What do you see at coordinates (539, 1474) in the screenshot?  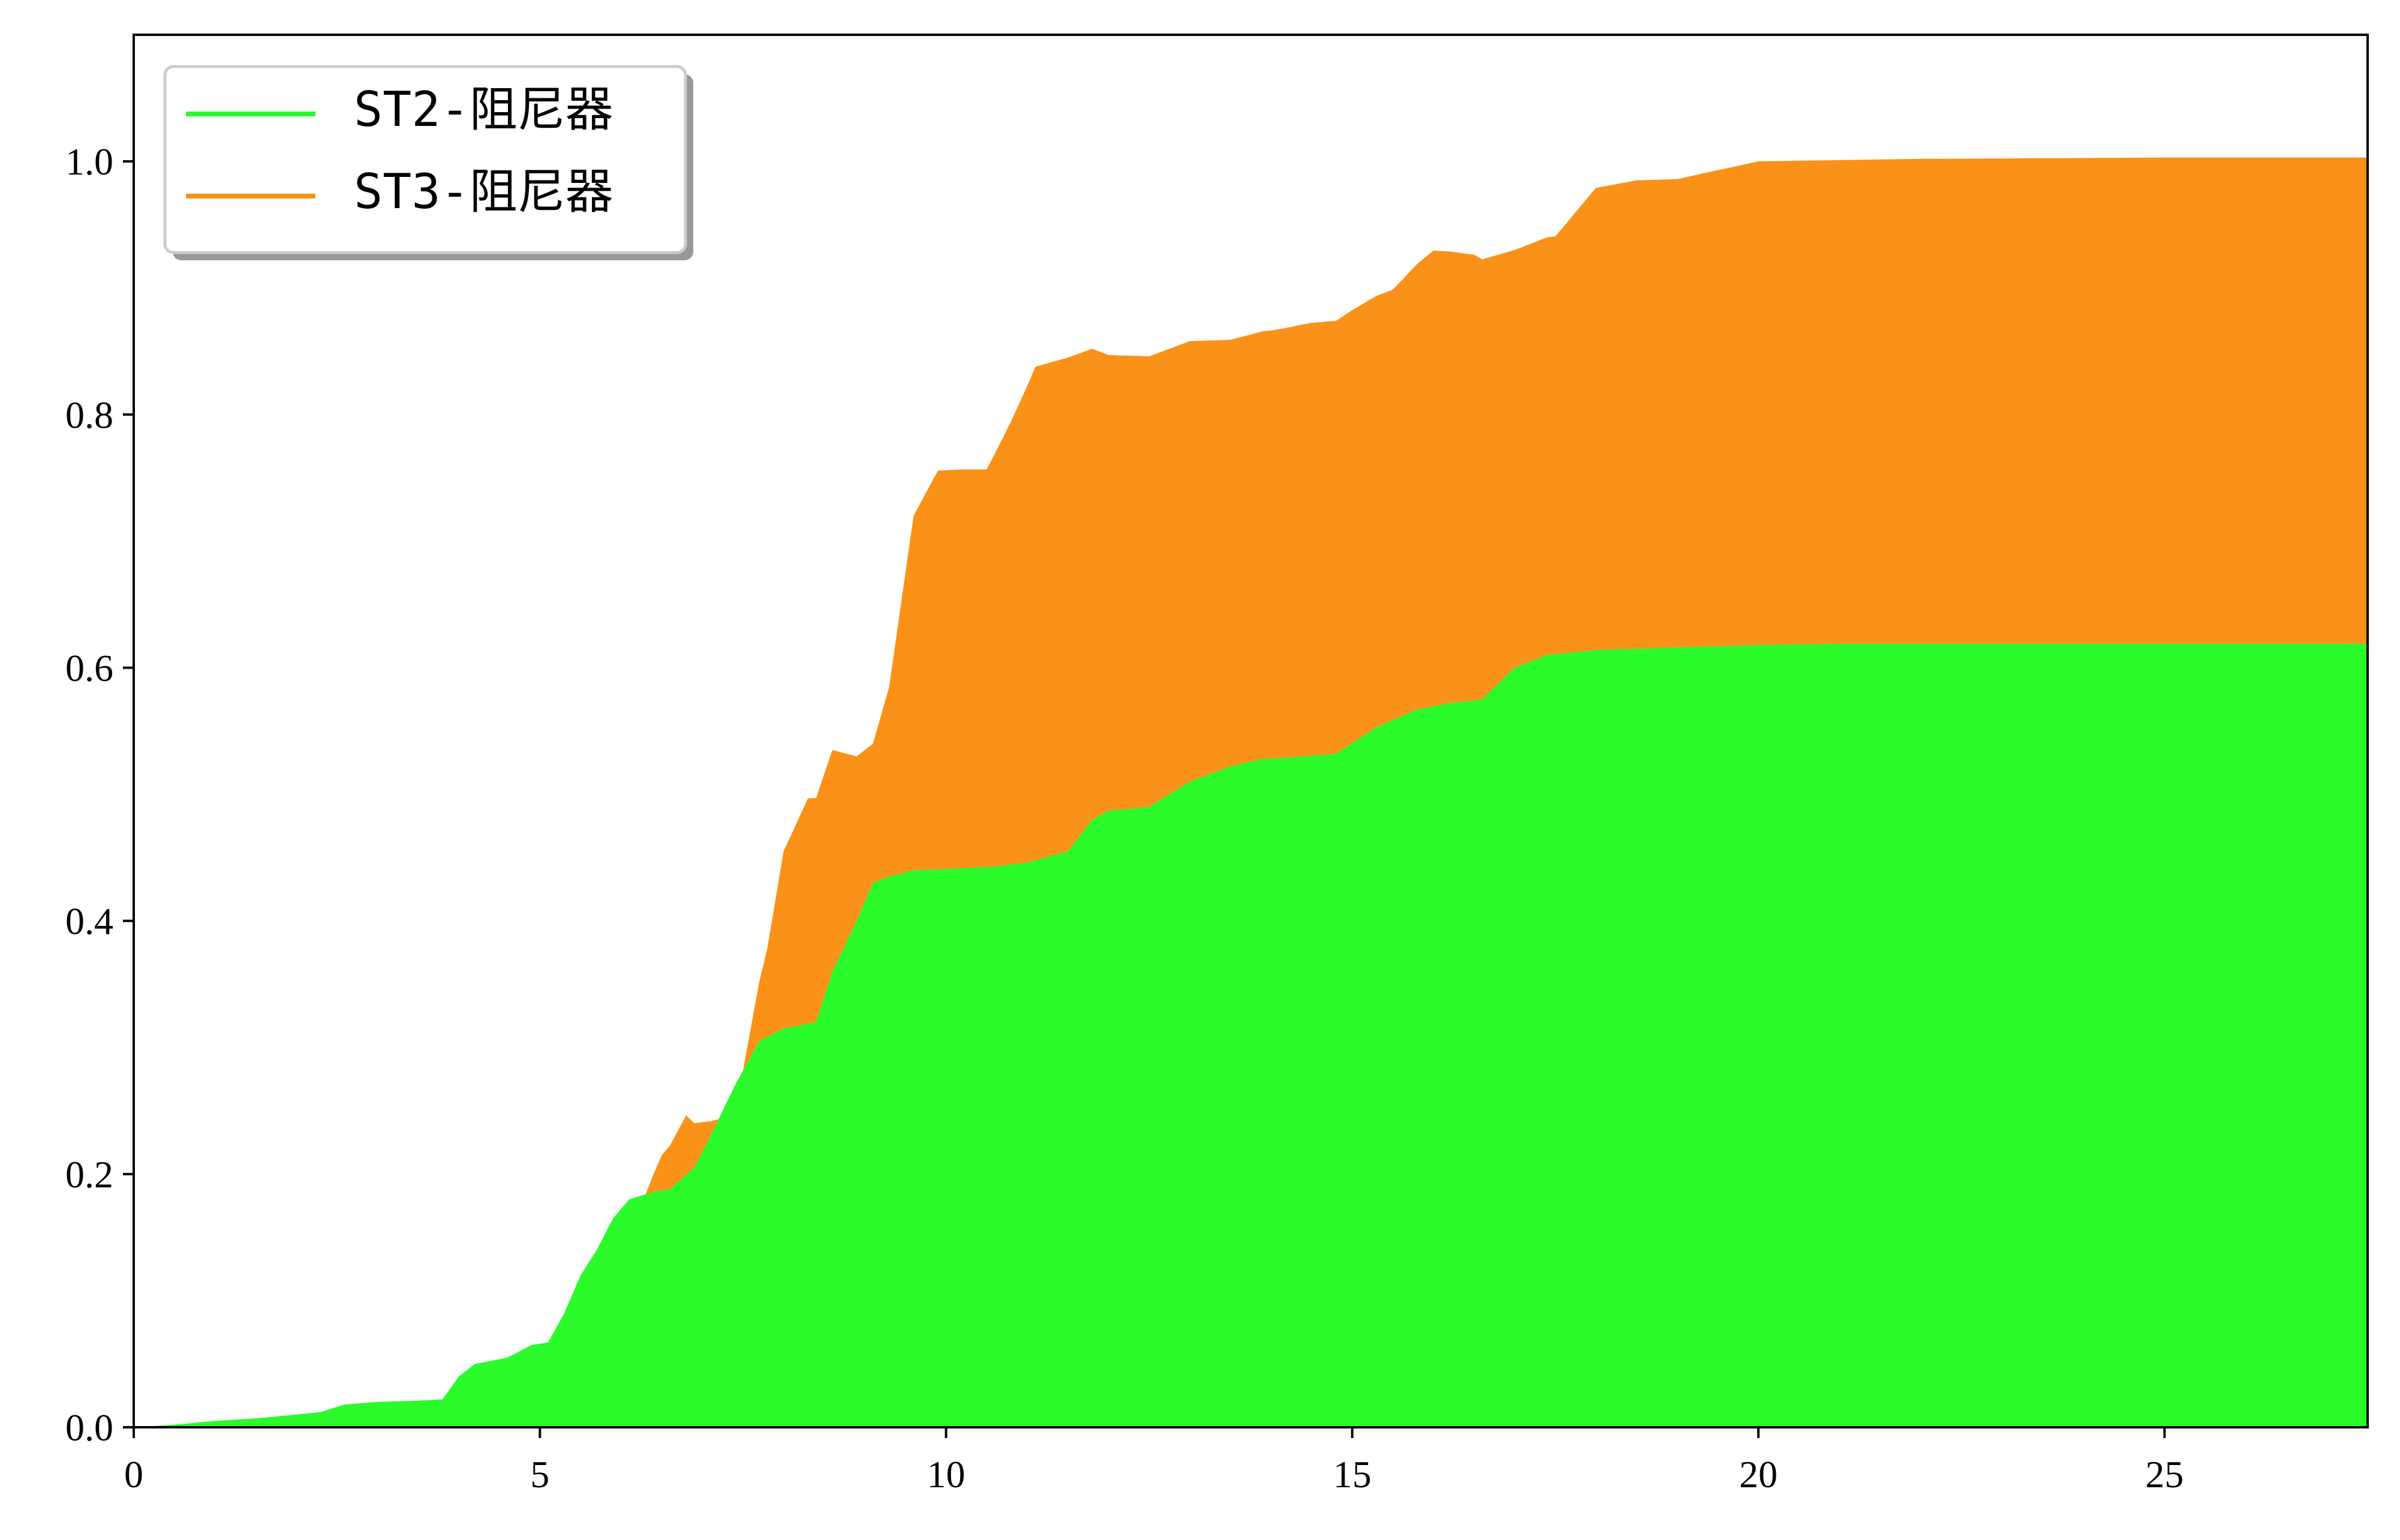 I see `x-tick-label: 5` at bounding box center [539, 1474].